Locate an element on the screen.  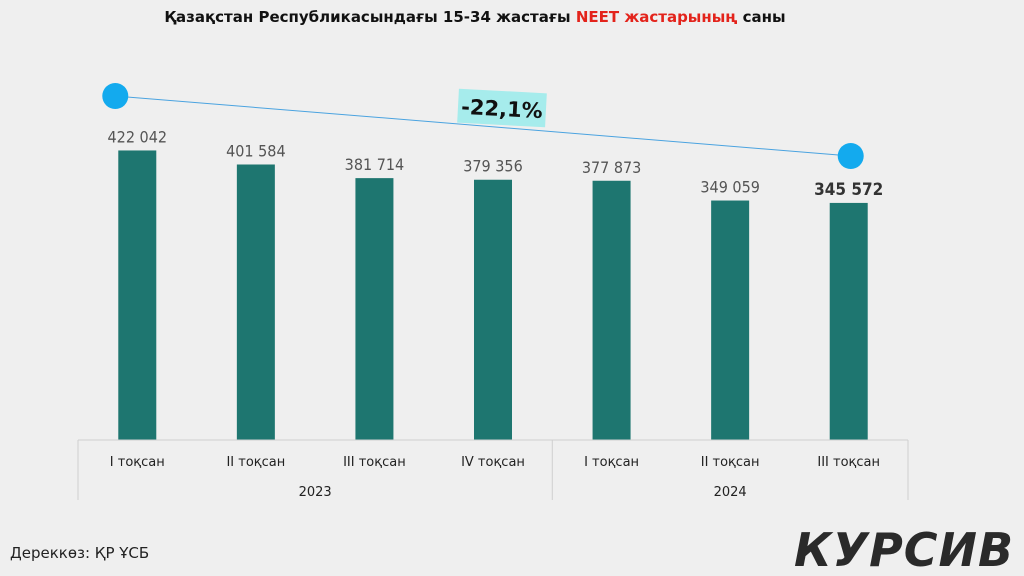
value-label: 422 042 is located at coordinates (138, 136).